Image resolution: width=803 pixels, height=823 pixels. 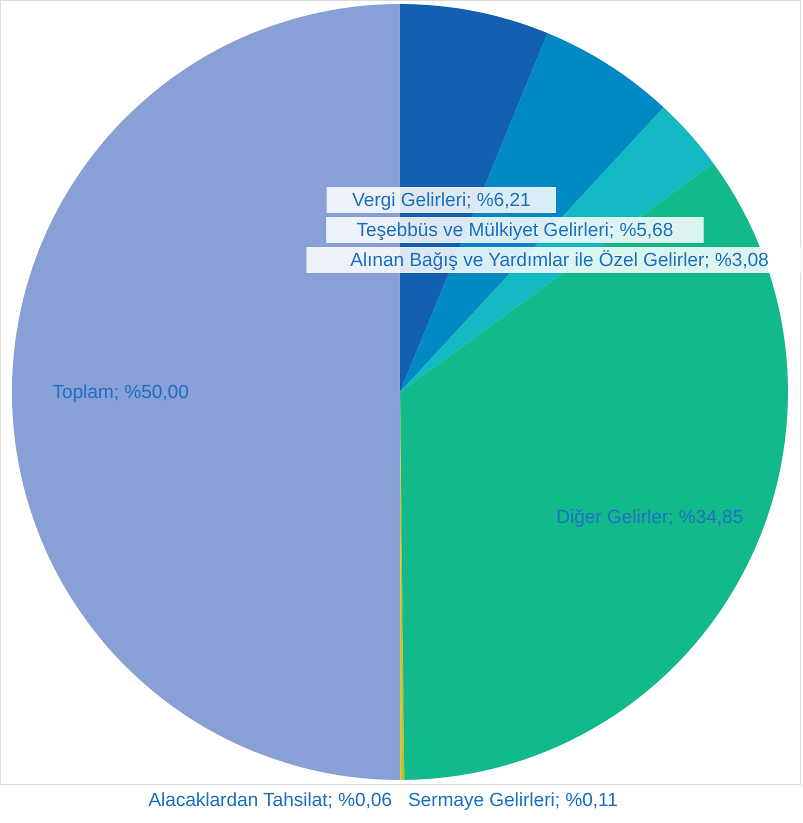 What do you see at coordinates (650, 517) in the screenshot?
I see `slice-label: Diğer Gelirler; %34,85` at bounding box center [650, 517].